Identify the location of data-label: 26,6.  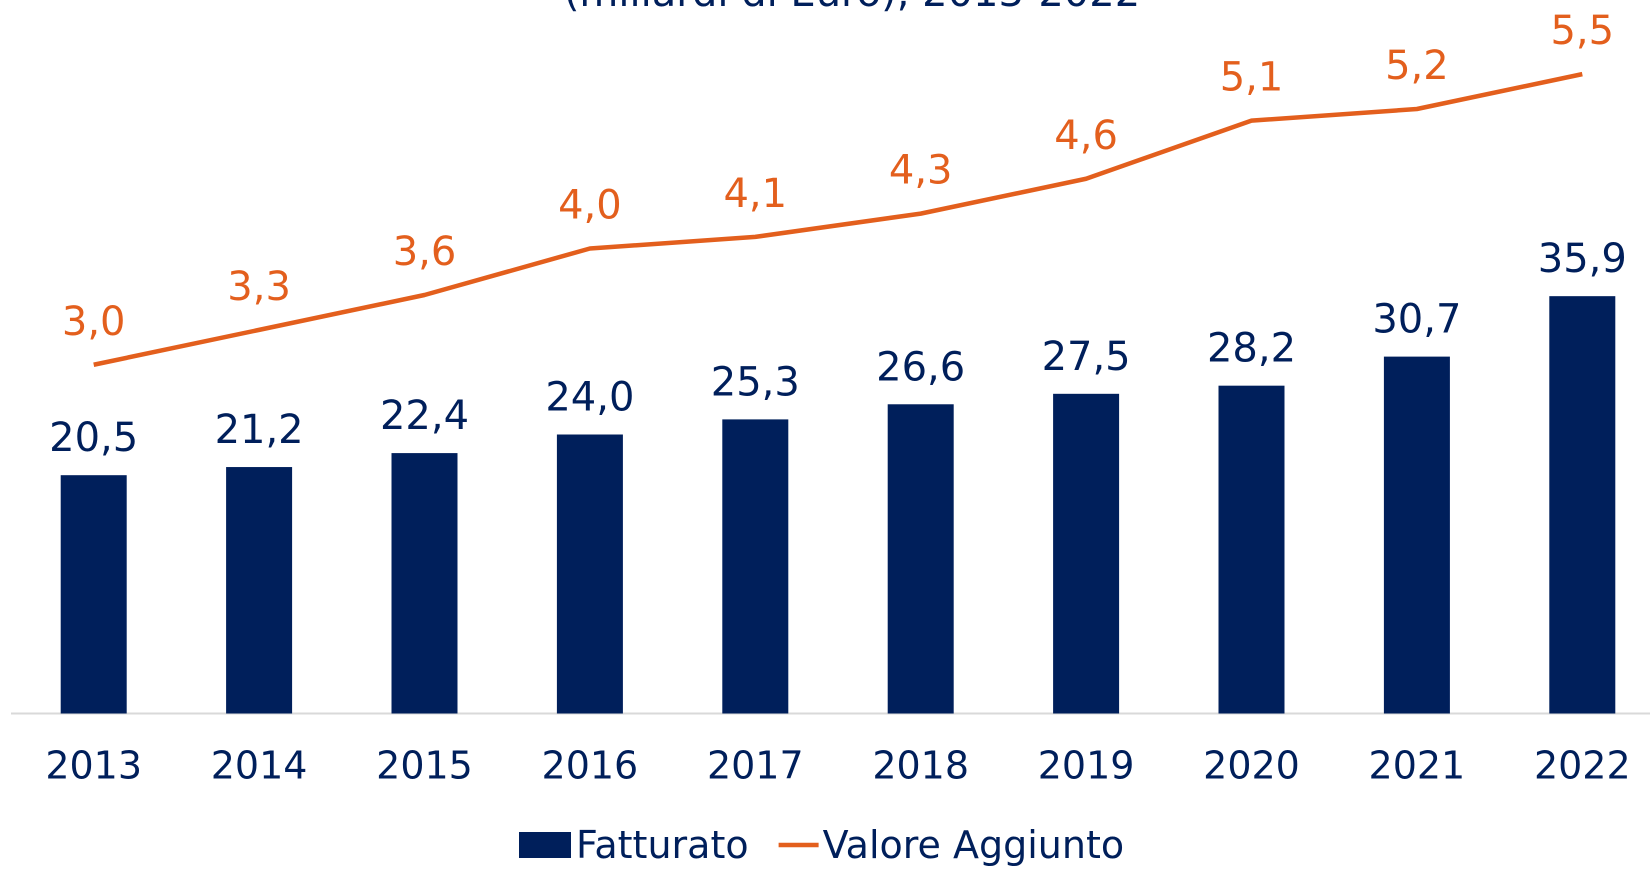
(920, 367).